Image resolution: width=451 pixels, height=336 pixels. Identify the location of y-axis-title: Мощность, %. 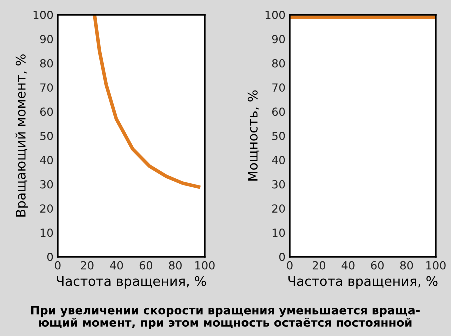
(254, 135).